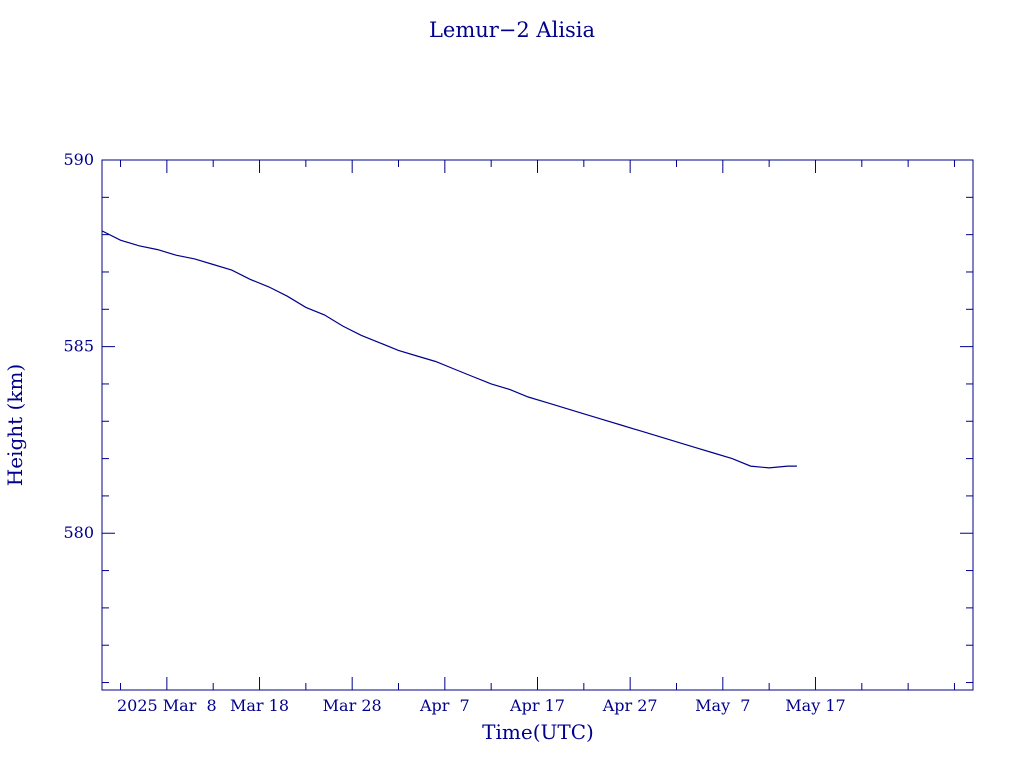  Describe the element at coordinates (167, 705) in the screenshot. I see `x-tick-label: 2025 Mar 8` at that location.